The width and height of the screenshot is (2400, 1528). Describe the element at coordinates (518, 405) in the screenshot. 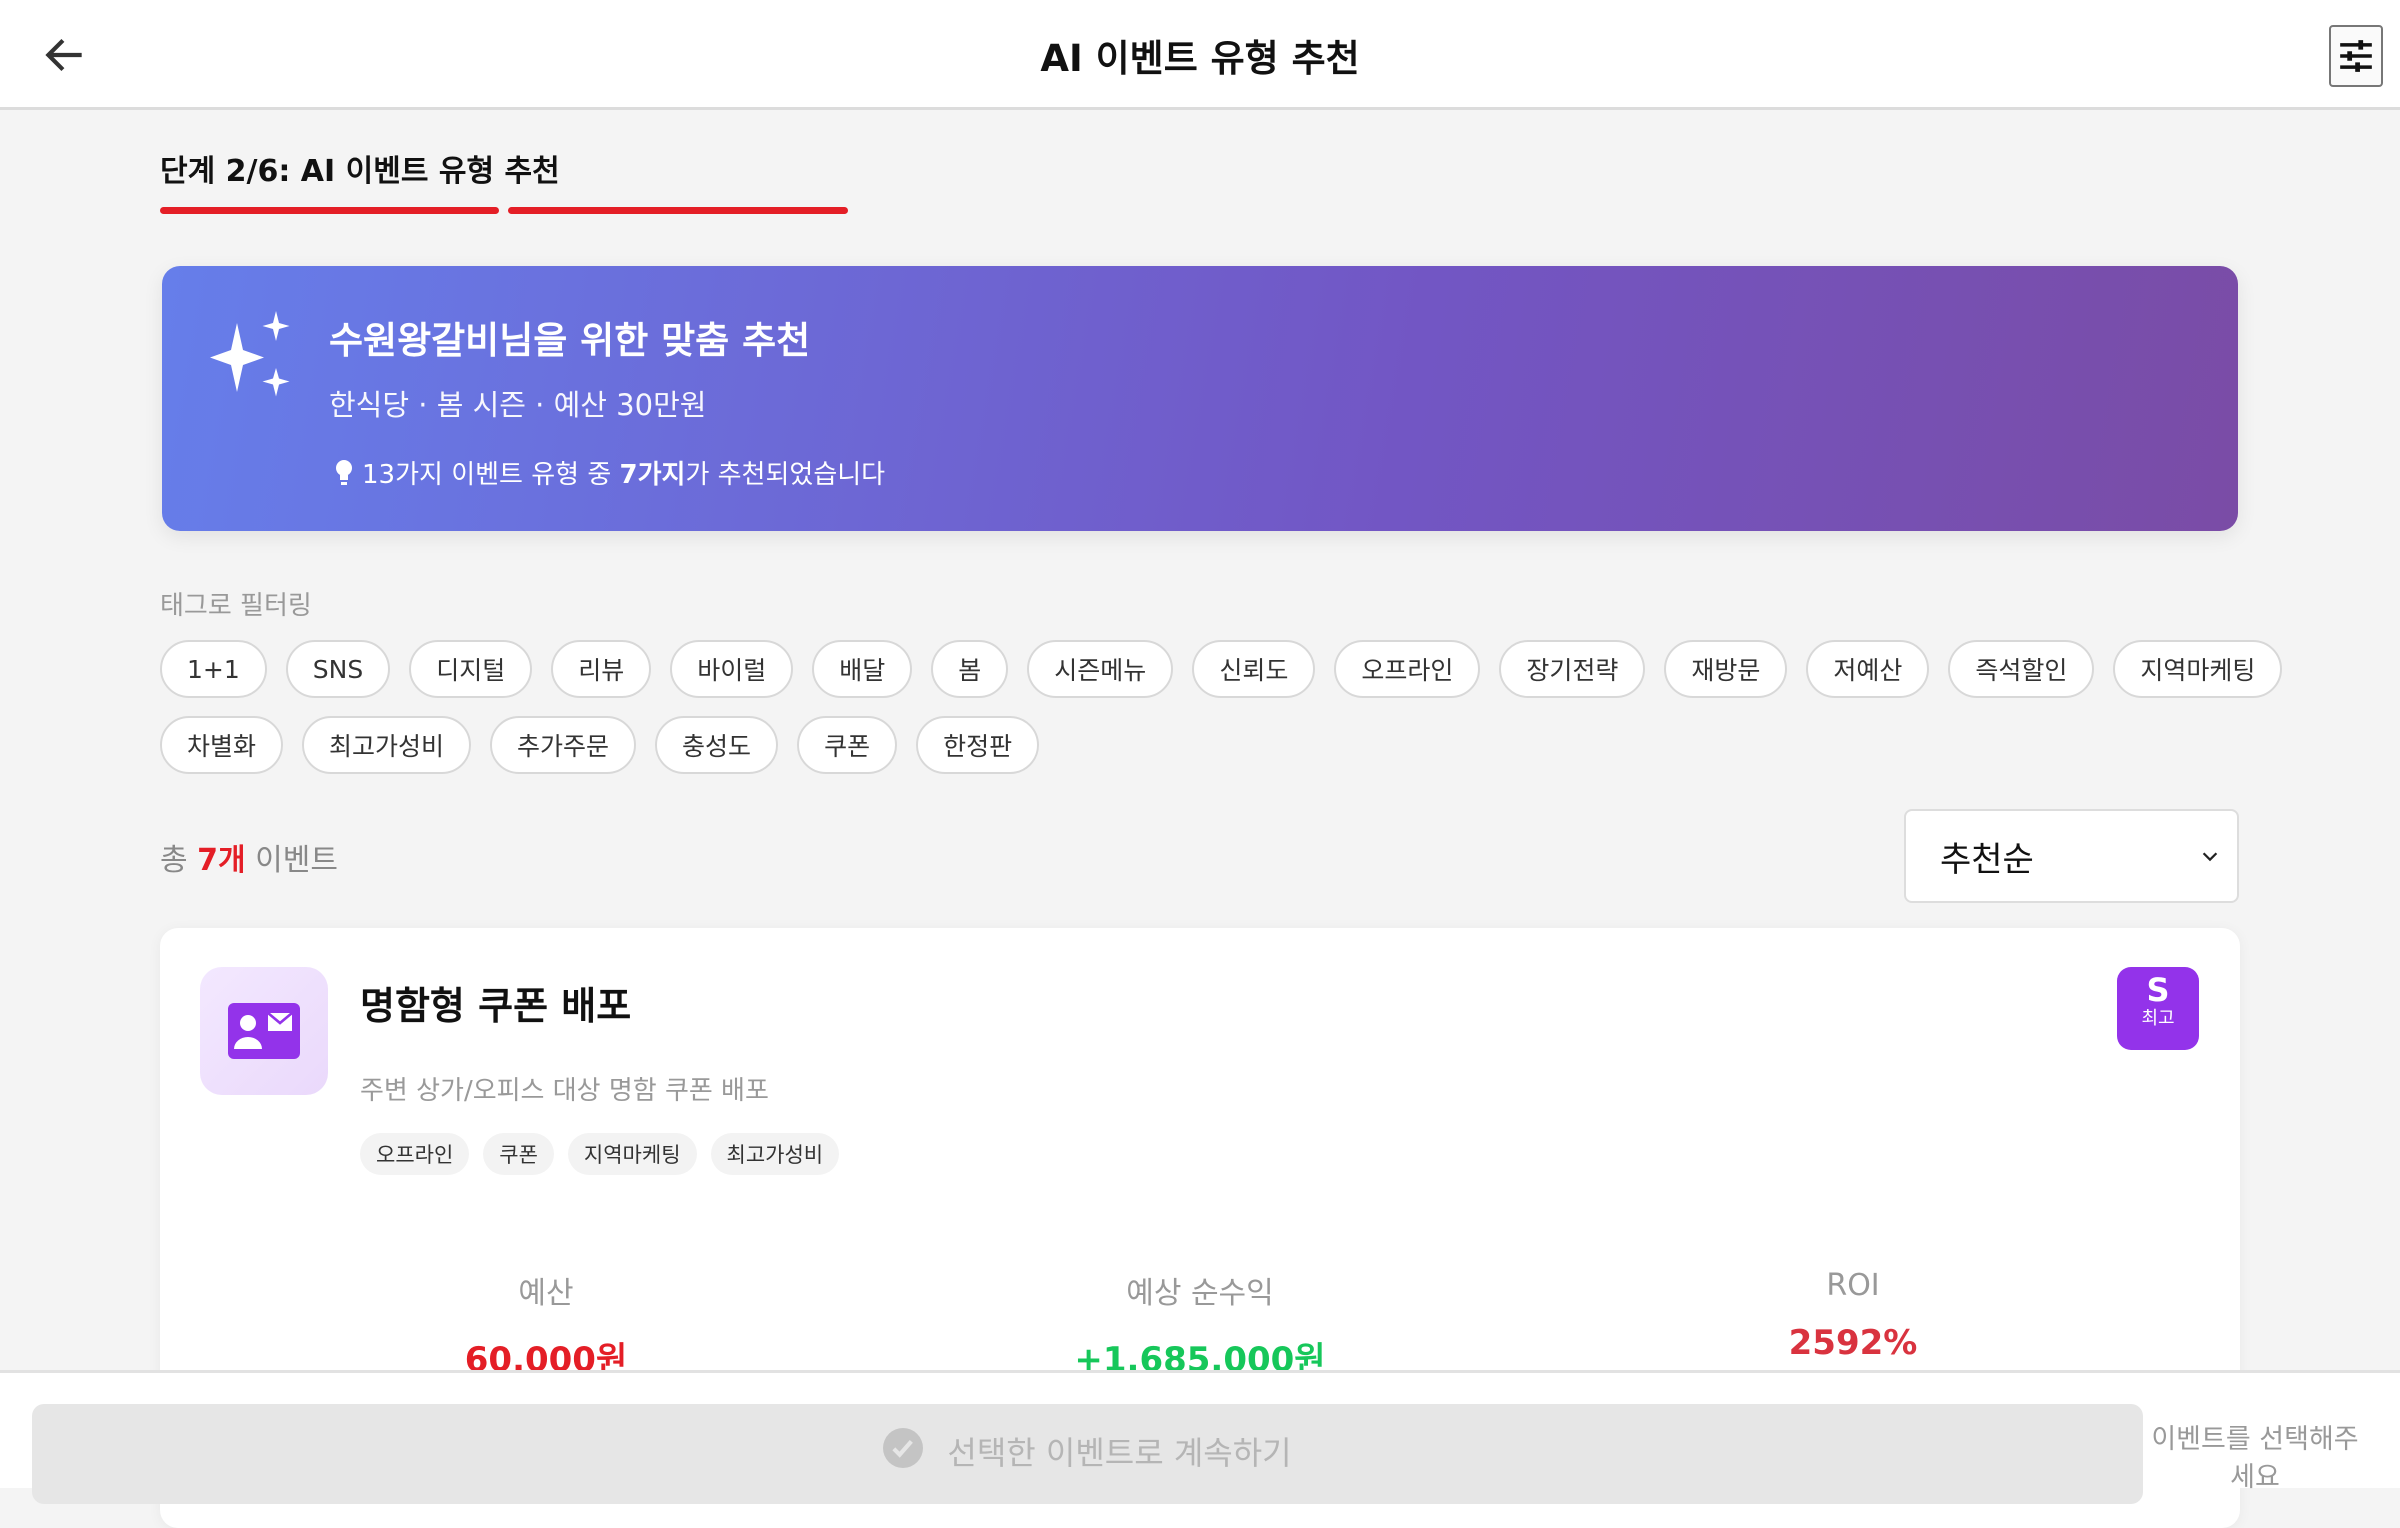

I see `banner-subtitle: 한식당 · 봄 시즌 · 예산 30만원` at that location.